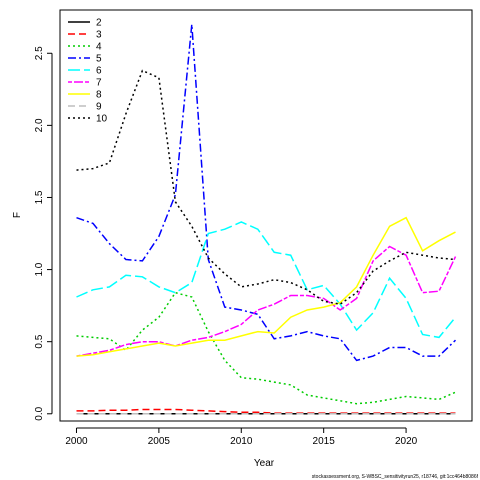  I want to click on x-axis: 2000 2005 2010 2015 2020, so click(241, 437).